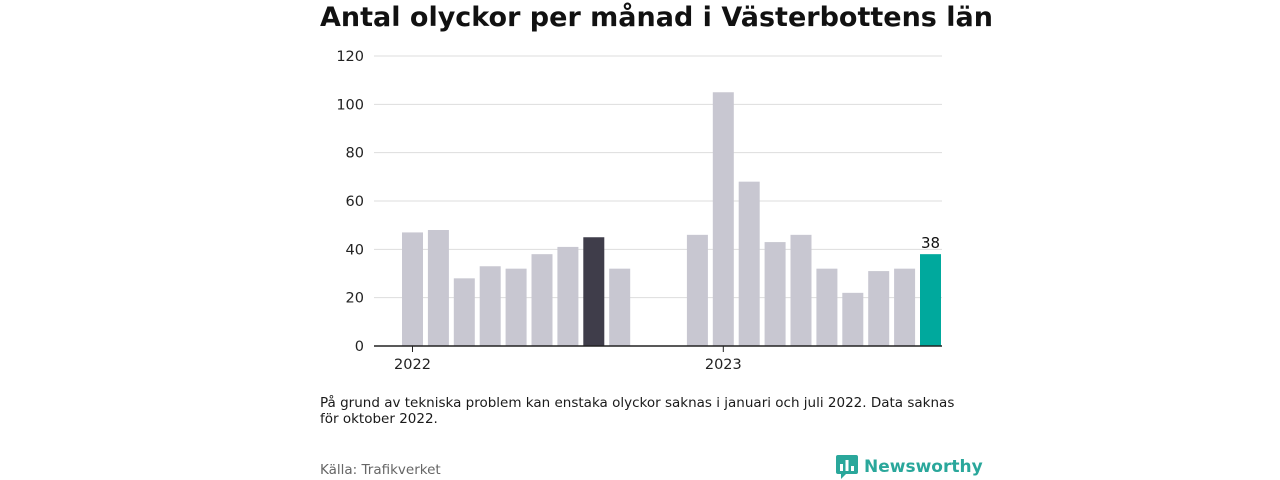 The image size is (1280, 480). What do you see at coordinates (350, 105) in the screenshot?
I see `y-tick-label: 100` at bounding box center [350, 105].